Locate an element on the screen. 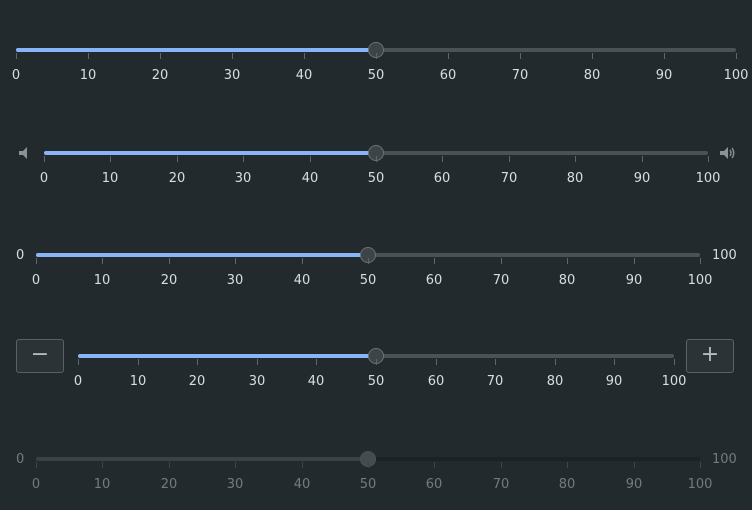 The height and width of the screenshot is (510, 752). slider-range-labeled: 0 100 0 10 20 30 40 50 60 70 80 90 100 is located at coordinates (376, 265).